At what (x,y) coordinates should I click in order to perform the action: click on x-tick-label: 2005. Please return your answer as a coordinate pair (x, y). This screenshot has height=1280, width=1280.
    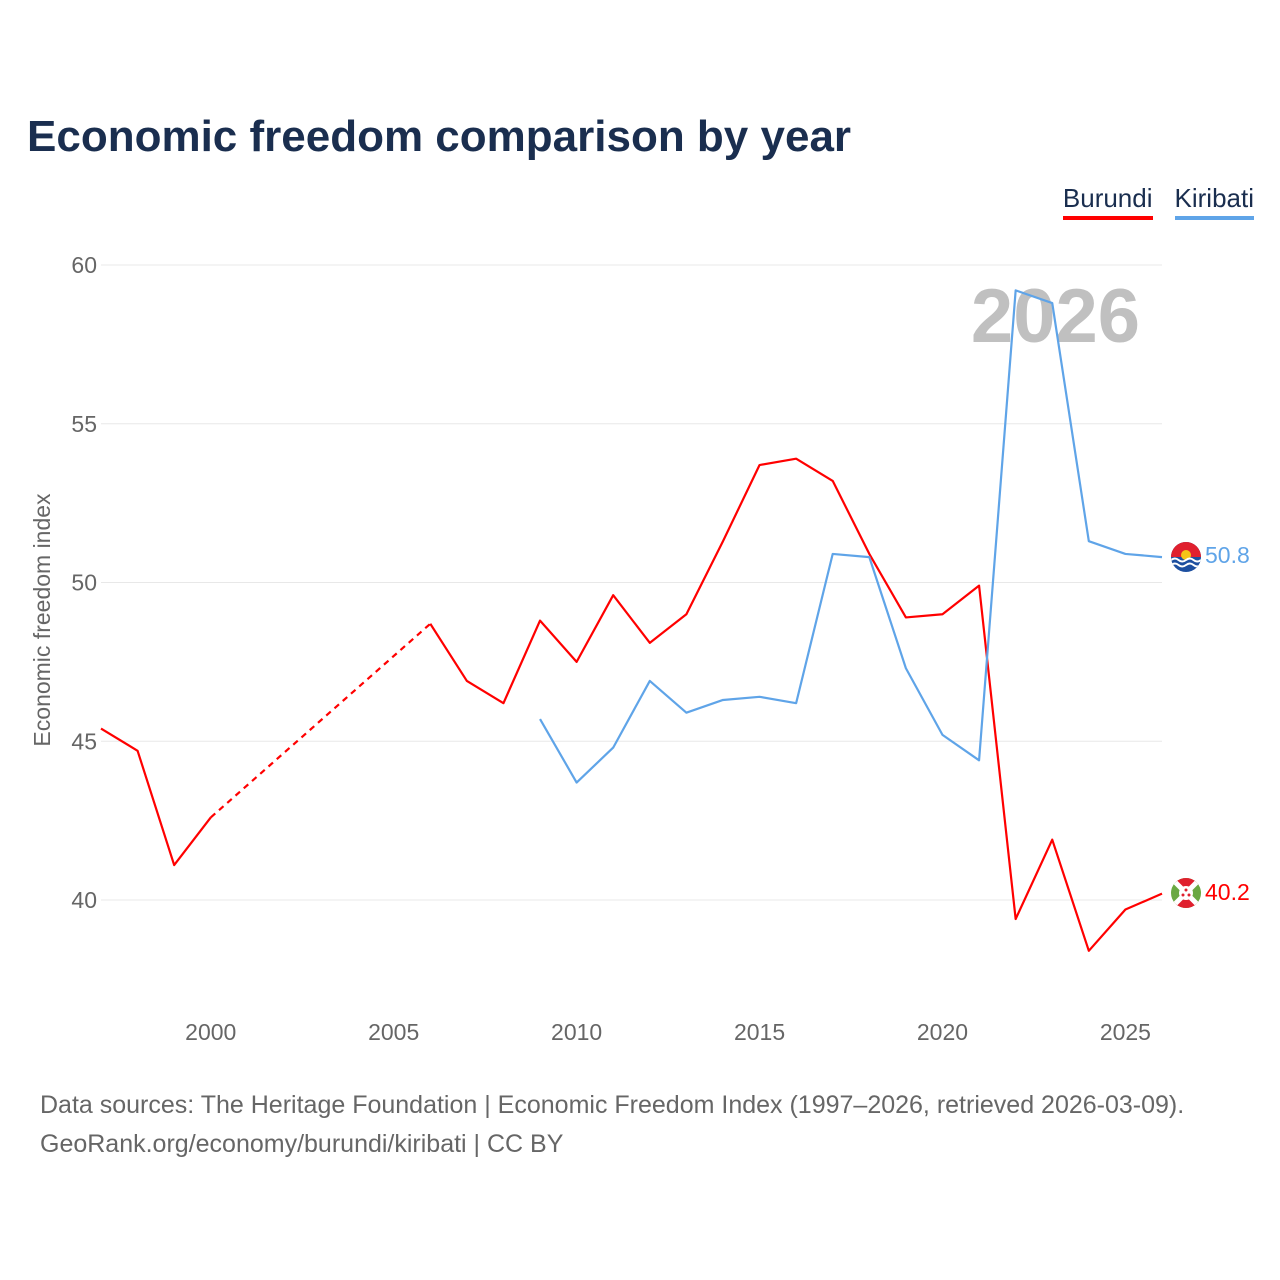
    Looking at the image, I should click on (393, 1032).